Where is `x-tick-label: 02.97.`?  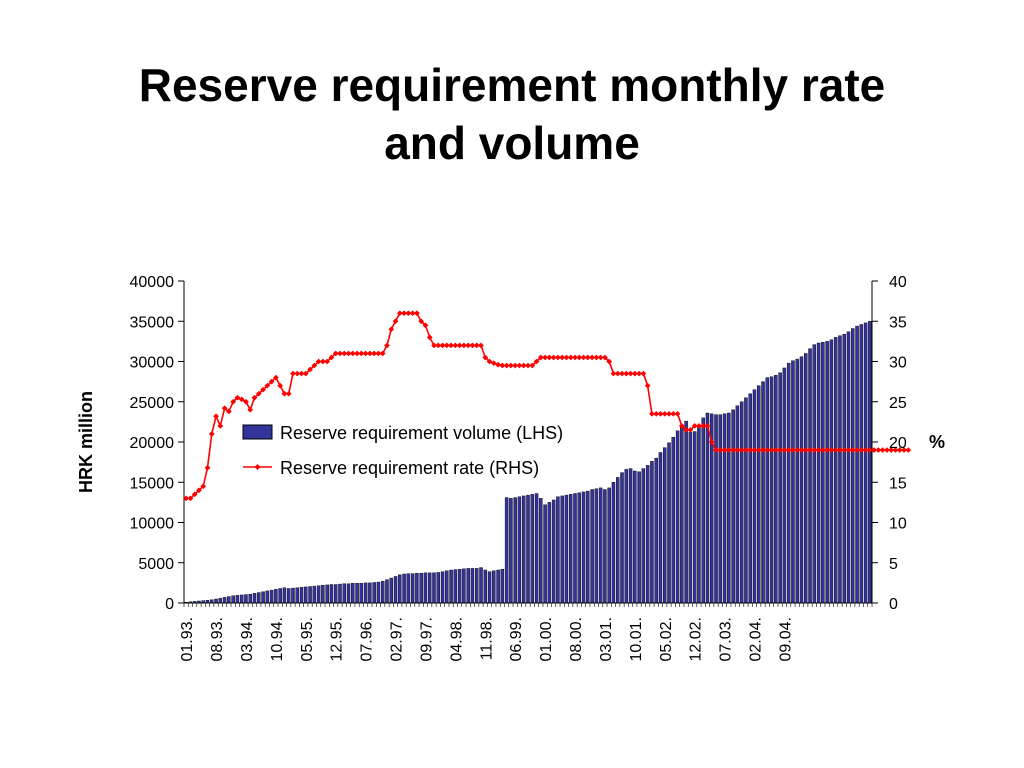 x-tick-label: 02.97. is located at coordinates (397, 639).